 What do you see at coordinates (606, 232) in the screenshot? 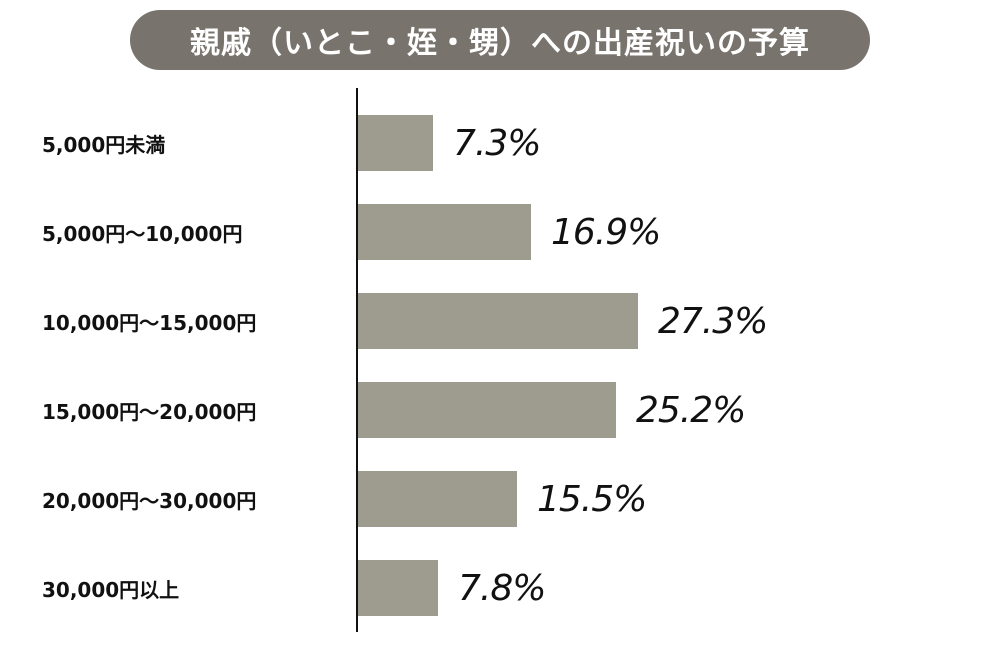
I see `value-label: 16.9%` at bounding box center [606, 232].